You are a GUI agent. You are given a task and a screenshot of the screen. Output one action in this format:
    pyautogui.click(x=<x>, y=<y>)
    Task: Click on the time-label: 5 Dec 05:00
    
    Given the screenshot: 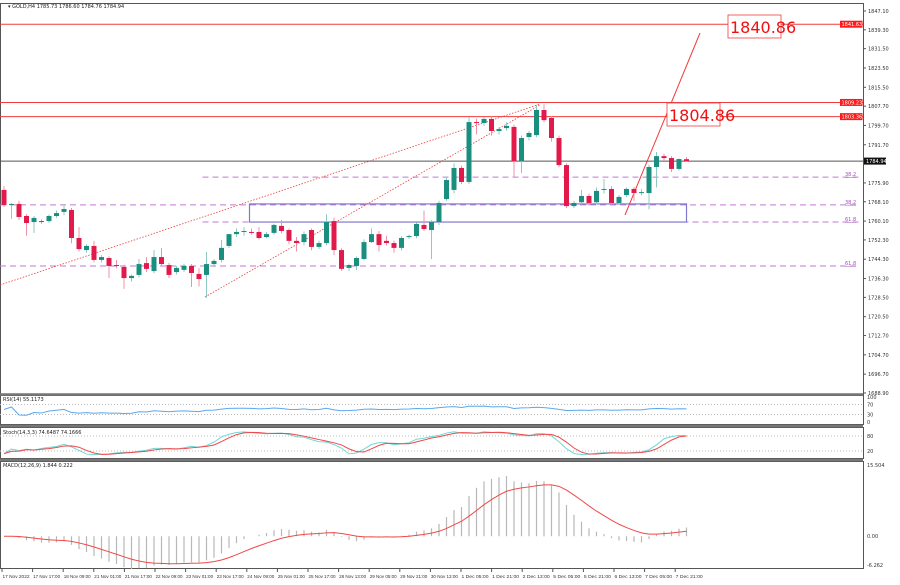 What is the action you would take?
    pyautogui.click(x=566, y=576)
    